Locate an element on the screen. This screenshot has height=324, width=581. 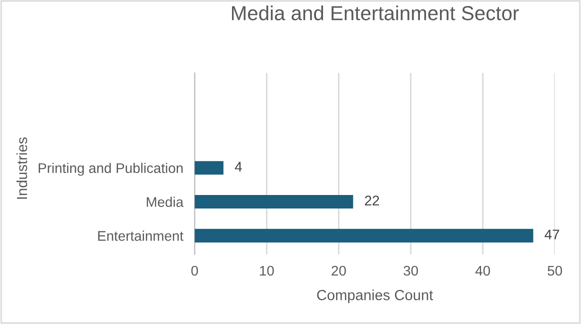
data-label: 4 is located at coordinates (238, 167).